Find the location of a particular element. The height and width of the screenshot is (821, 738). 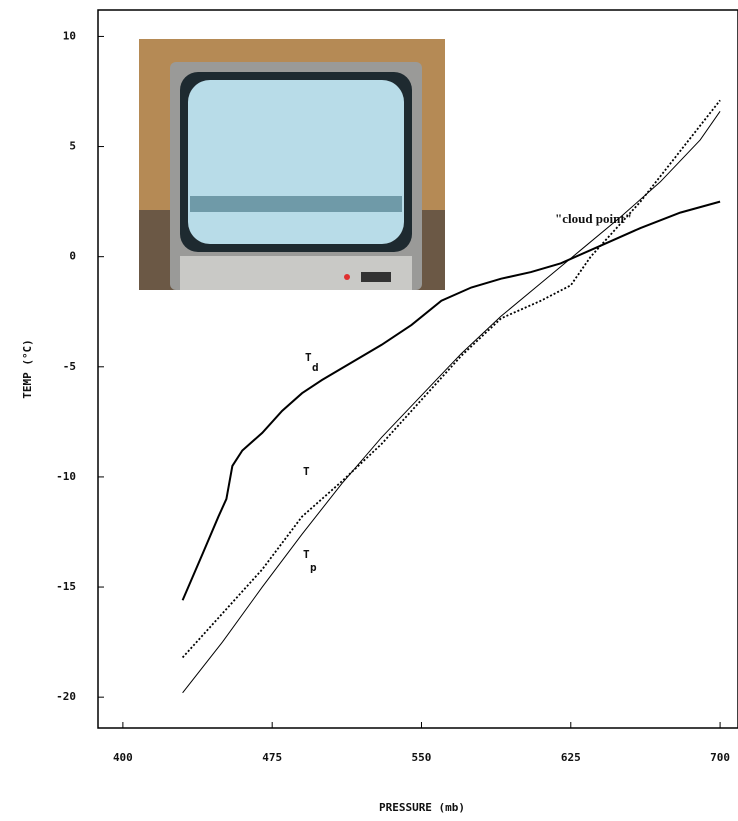

series-label: Tp is located at coordinates (310, 561).